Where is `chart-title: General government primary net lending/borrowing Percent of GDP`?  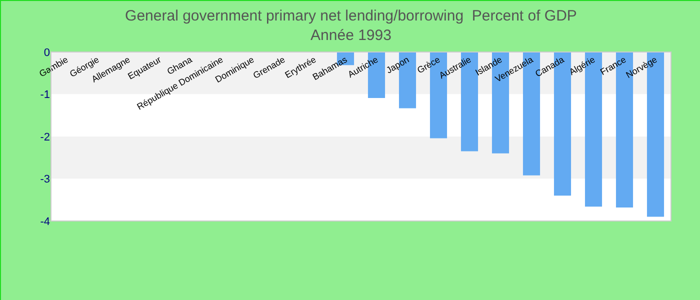 chart-title: General government primary net lending/borrowing Percent of GDP is located at coordinates (351, 16).